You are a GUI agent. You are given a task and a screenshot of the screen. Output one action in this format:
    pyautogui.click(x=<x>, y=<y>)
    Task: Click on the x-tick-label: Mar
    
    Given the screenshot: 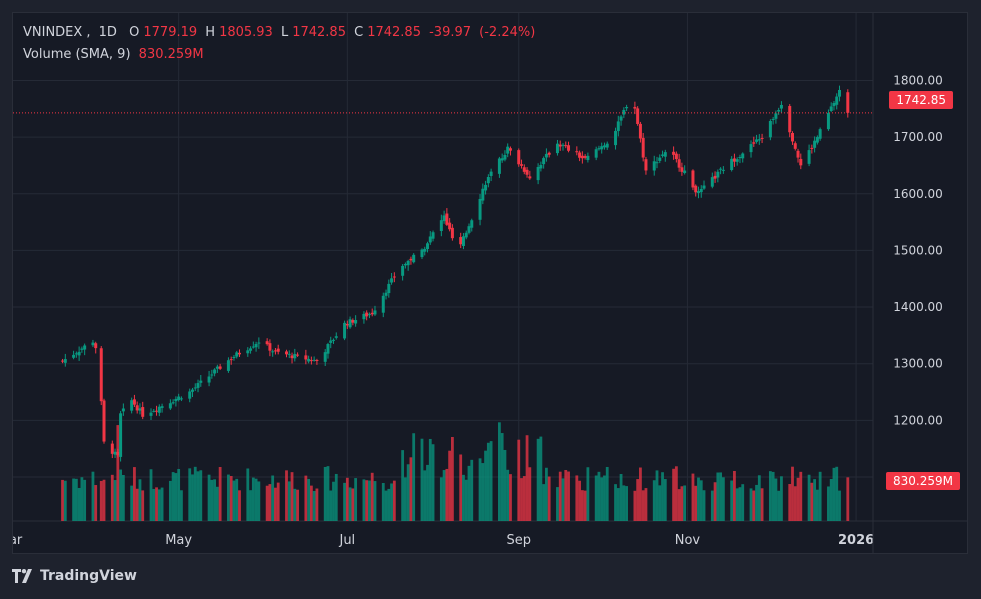 What is the action you would take?
    pyautogui.click(x=18, y=540)
    